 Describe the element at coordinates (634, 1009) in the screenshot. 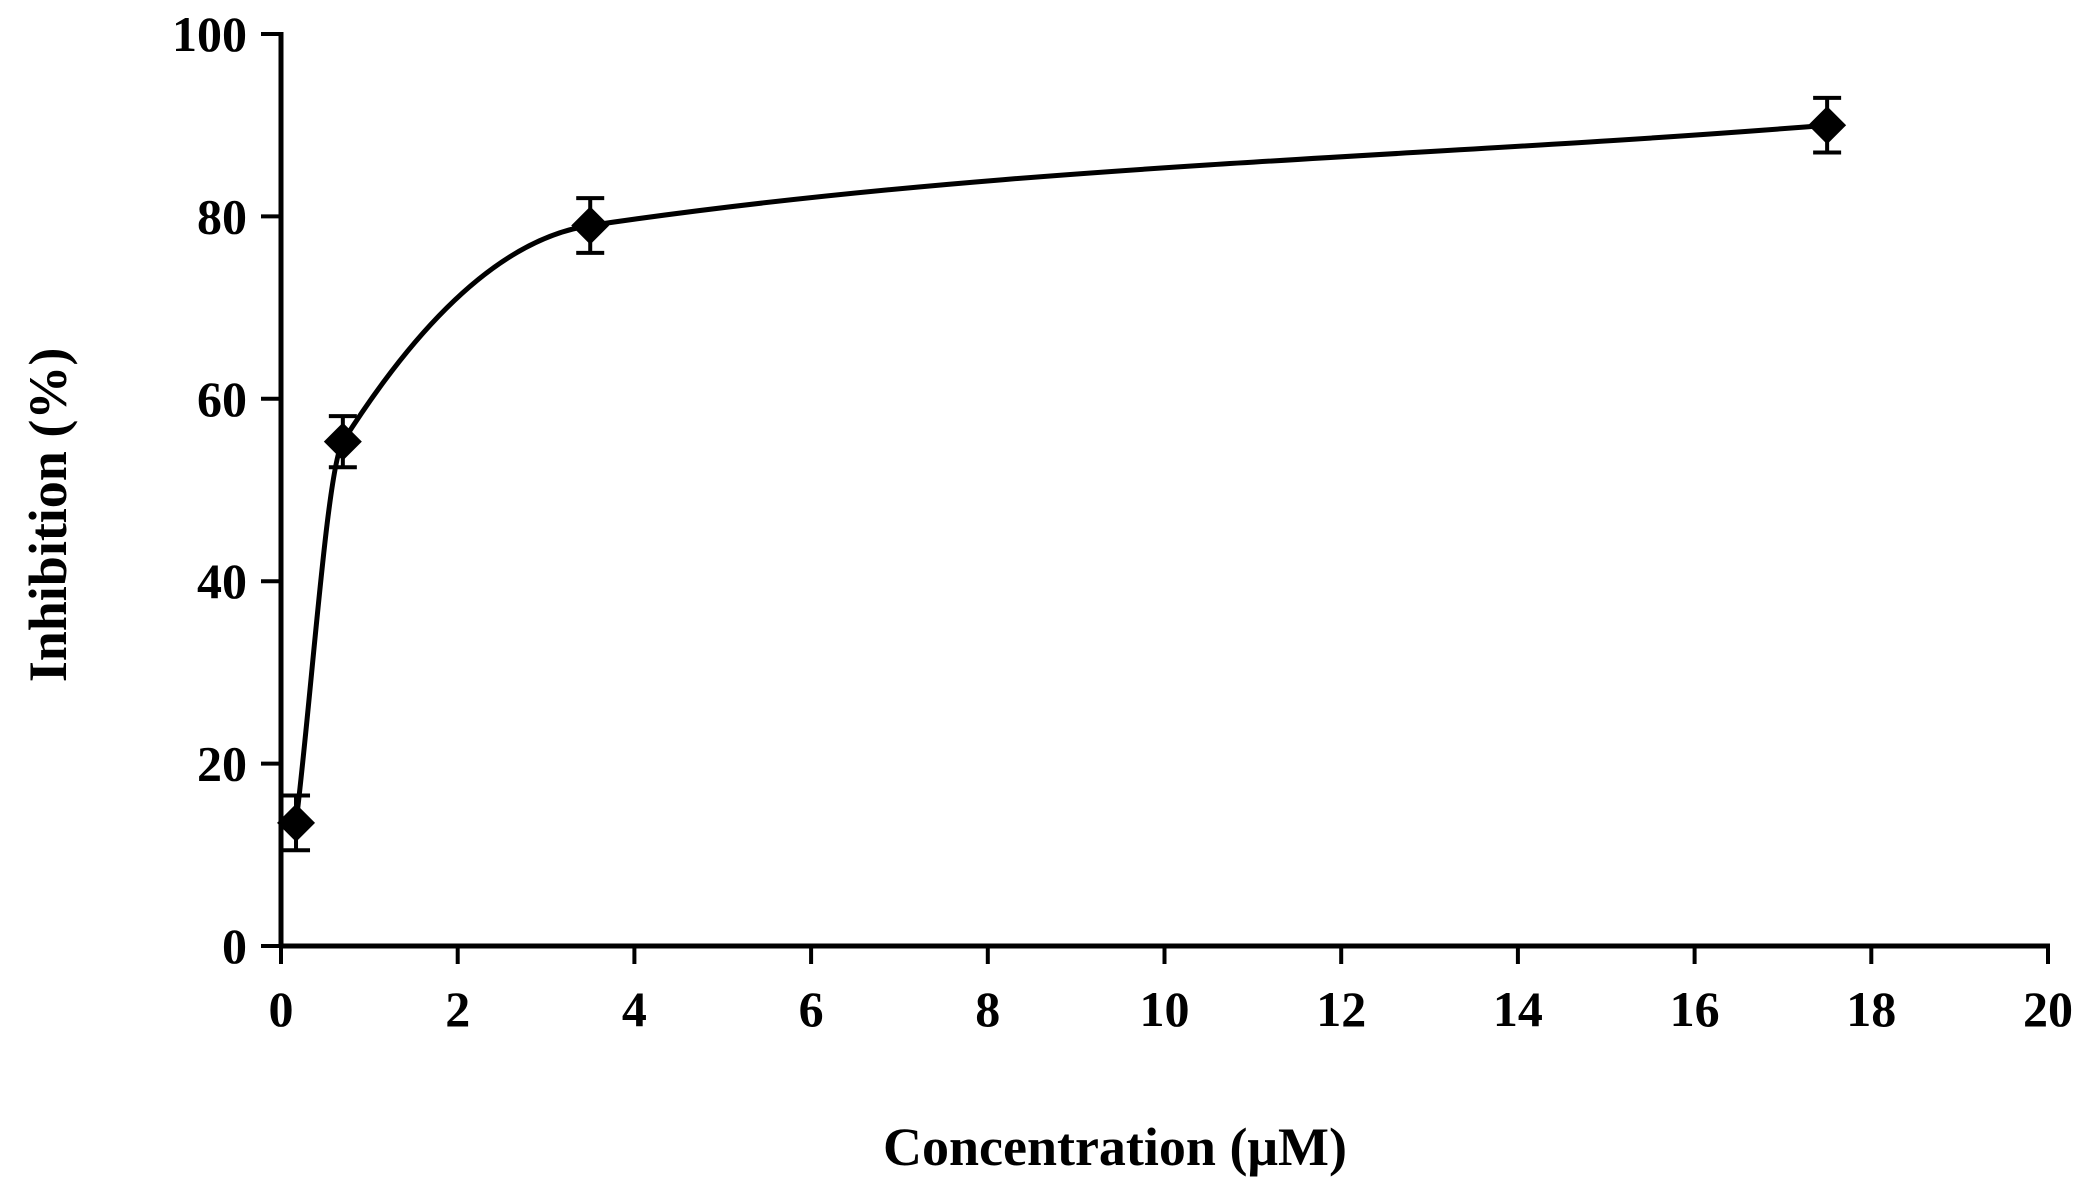

I see `x-tick-label: 4` at that location.